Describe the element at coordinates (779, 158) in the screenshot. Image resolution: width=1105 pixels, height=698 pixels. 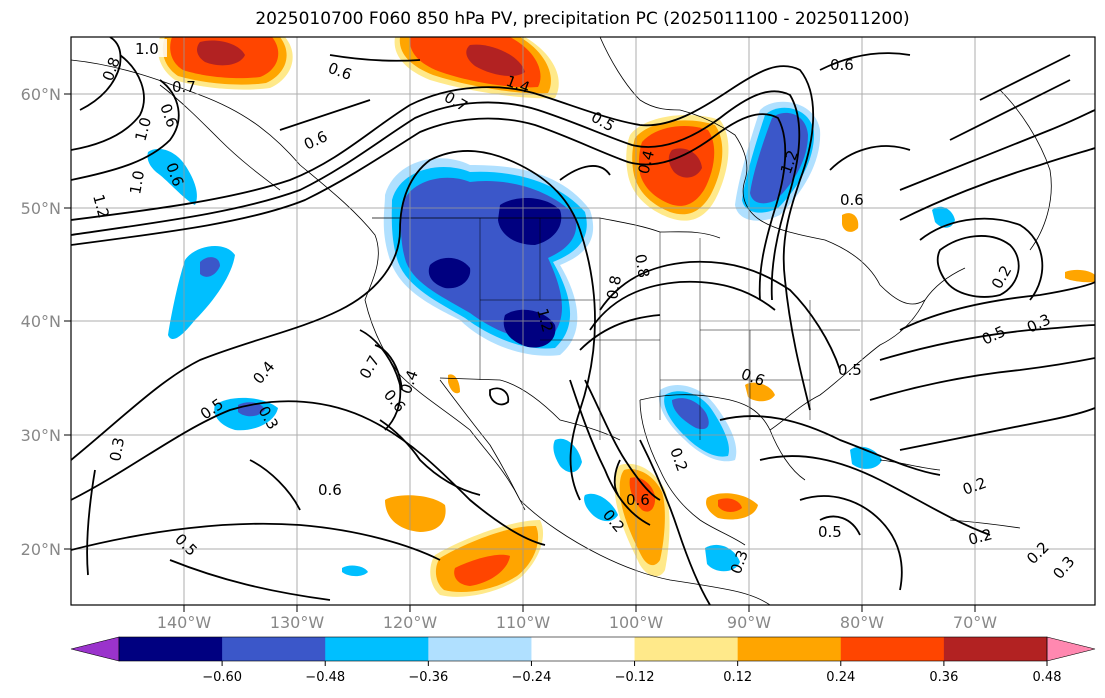
I see `neg-anomaly-east-strong` at that location.